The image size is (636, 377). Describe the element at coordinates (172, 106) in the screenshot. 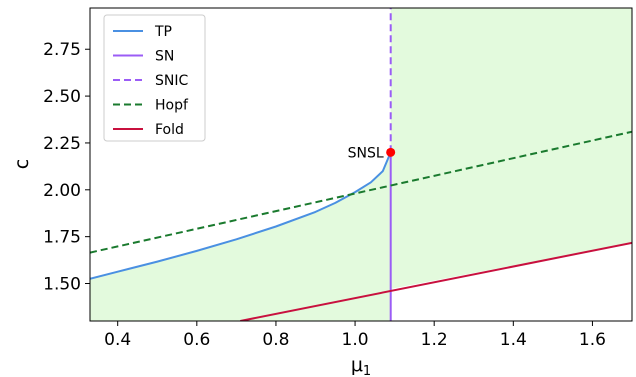

I see `legend-label-hopf: Hopf` at that location.